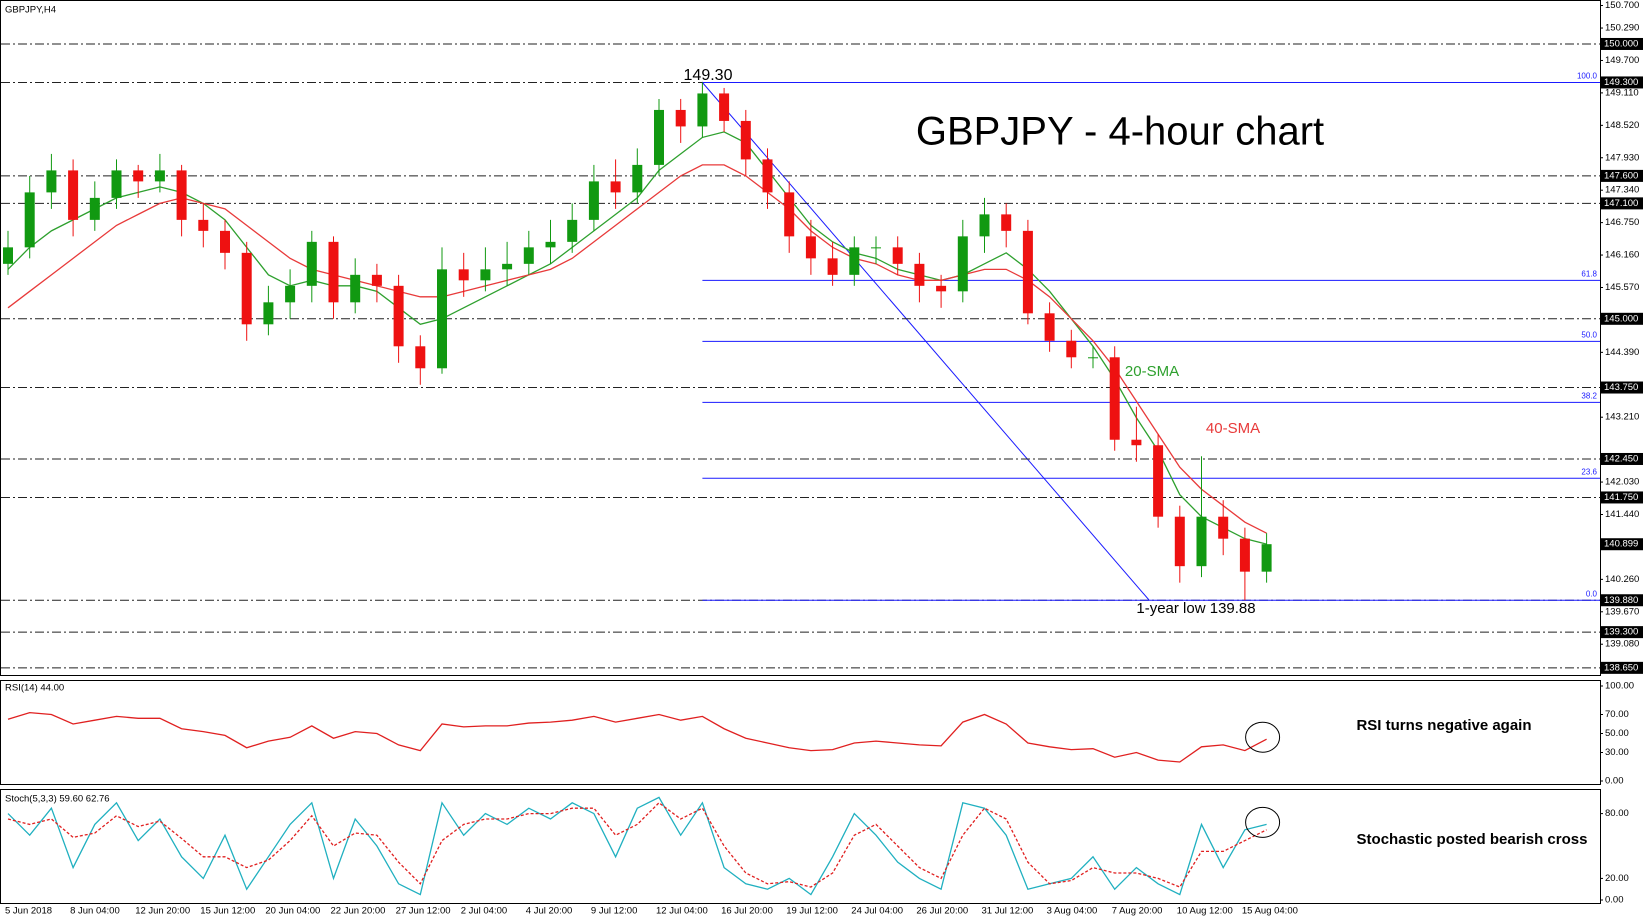  Describe the element at coordinates (1622, 514) in the screenshot. I see `y-tick-label: 141.440` at that location.